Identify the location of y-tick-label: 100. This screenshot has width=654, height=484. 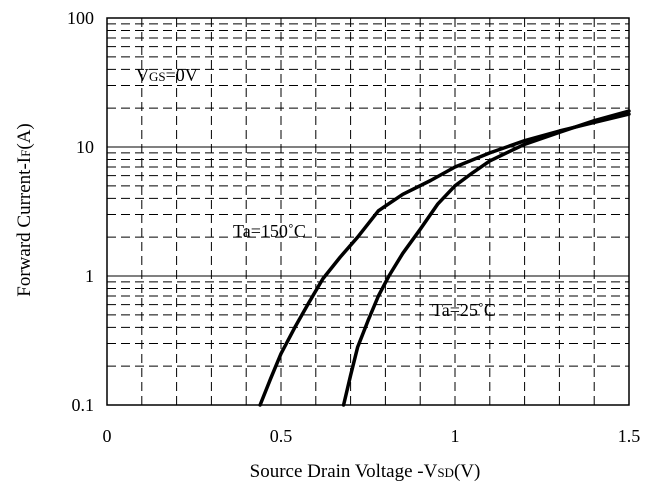
(80, 18).